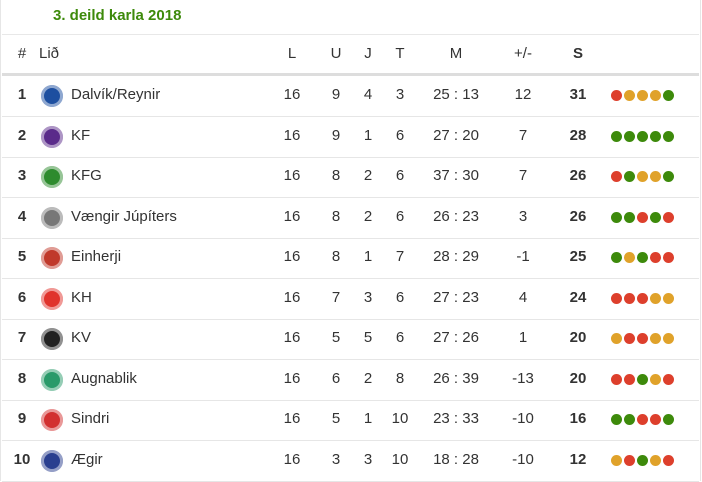 Image resolution: width=702 pixels, height=482 pixels. Describe the element at coordinates (368, 459) in the screenshot. I see `cell-drawn: 3` at that location.